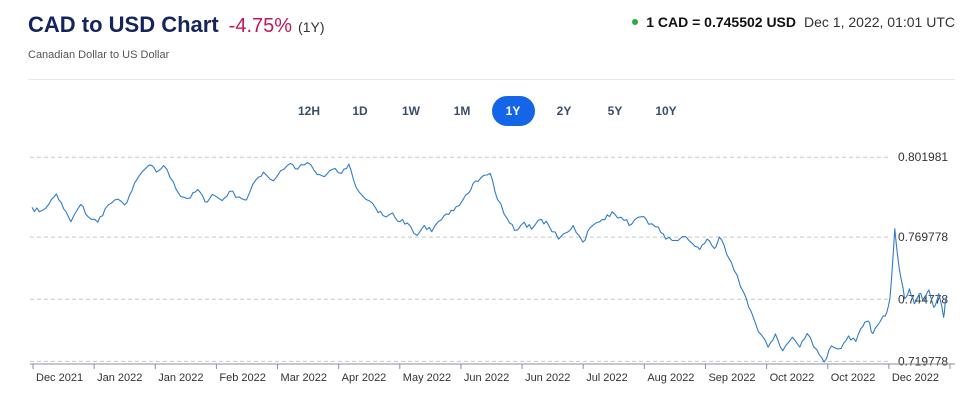 Image resolution: width=975 pixels, height=406 pixels. Describe the element at coordinates (360, 111) in the screenshot. I see `tab-1d: 1D` at that location.